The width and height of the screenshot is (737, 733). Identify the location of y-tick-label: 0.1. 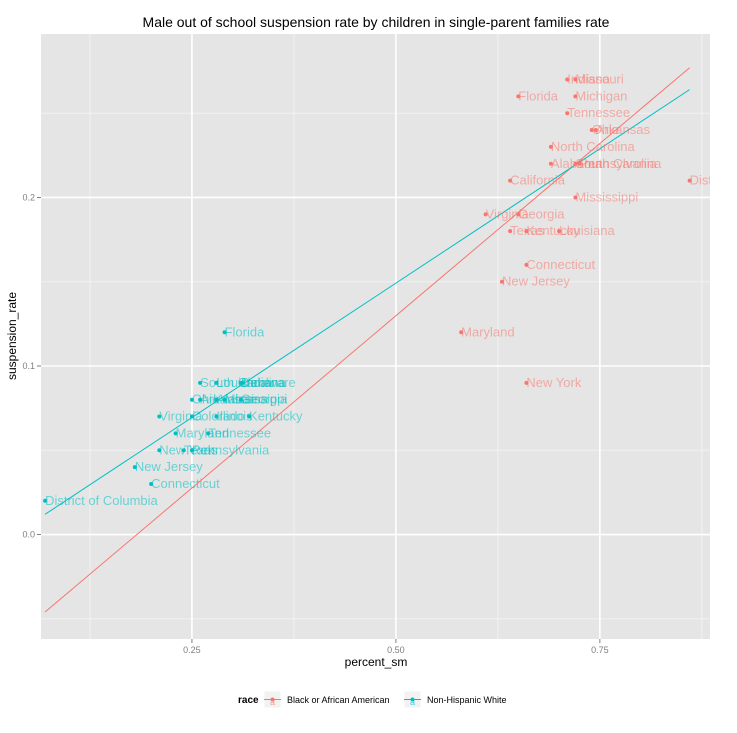
(28, 366).